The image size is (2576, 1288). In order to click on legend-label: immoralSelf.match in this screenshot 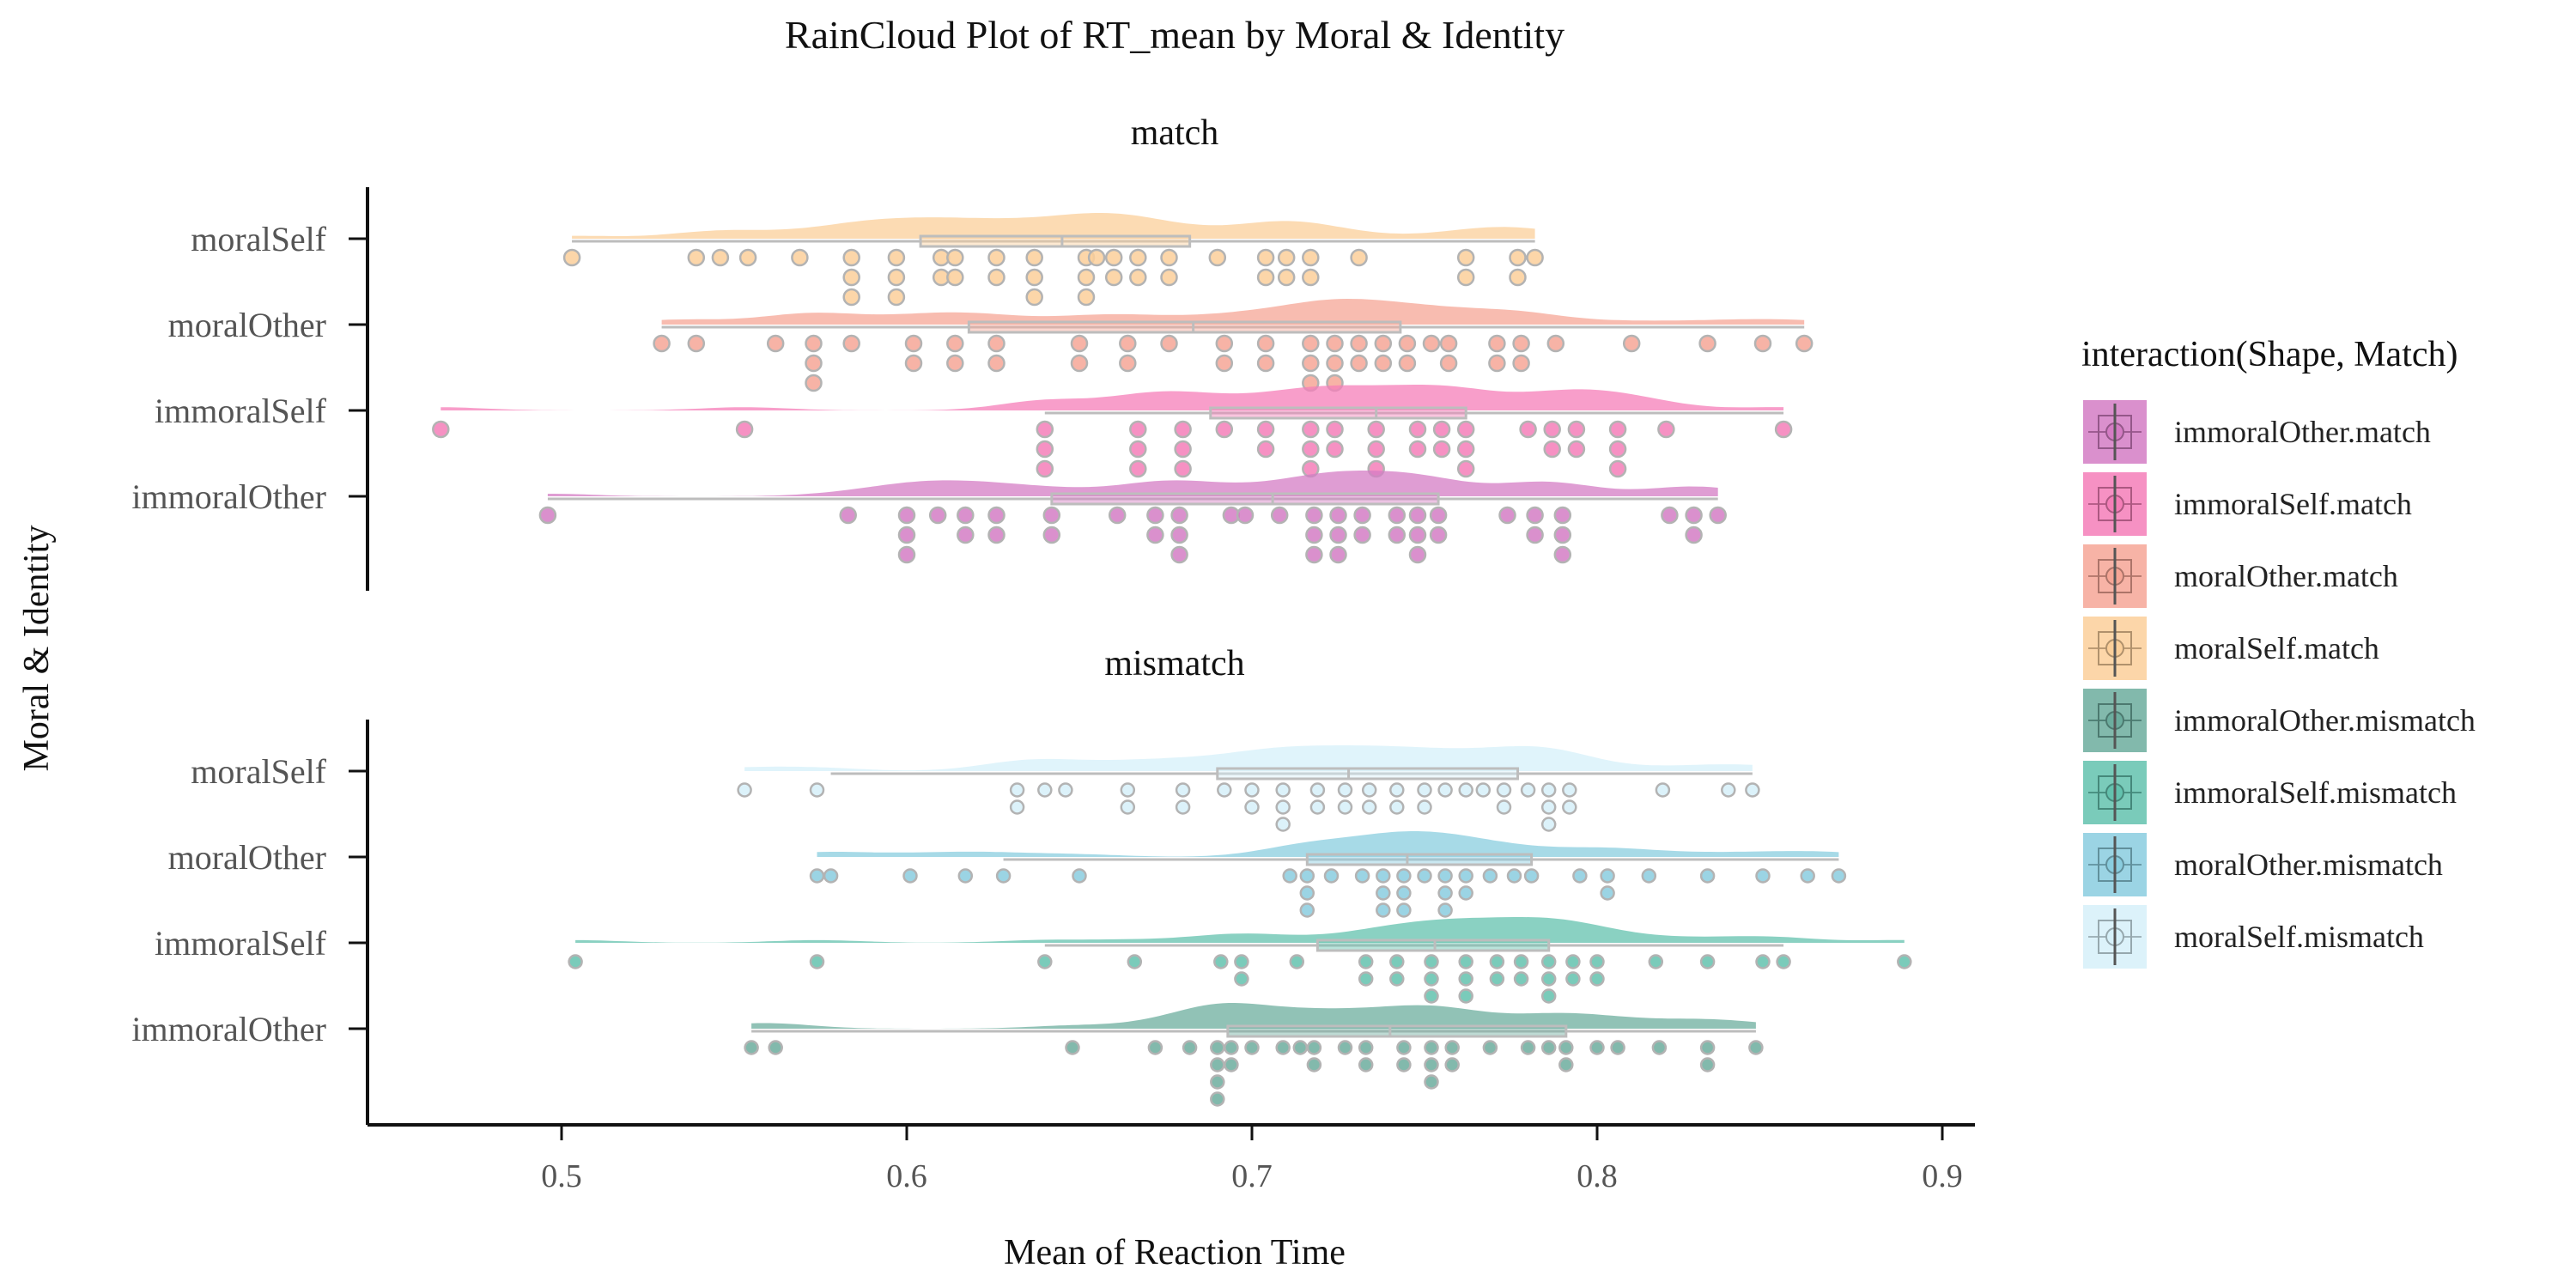, I will do `click(2293, 504)`.